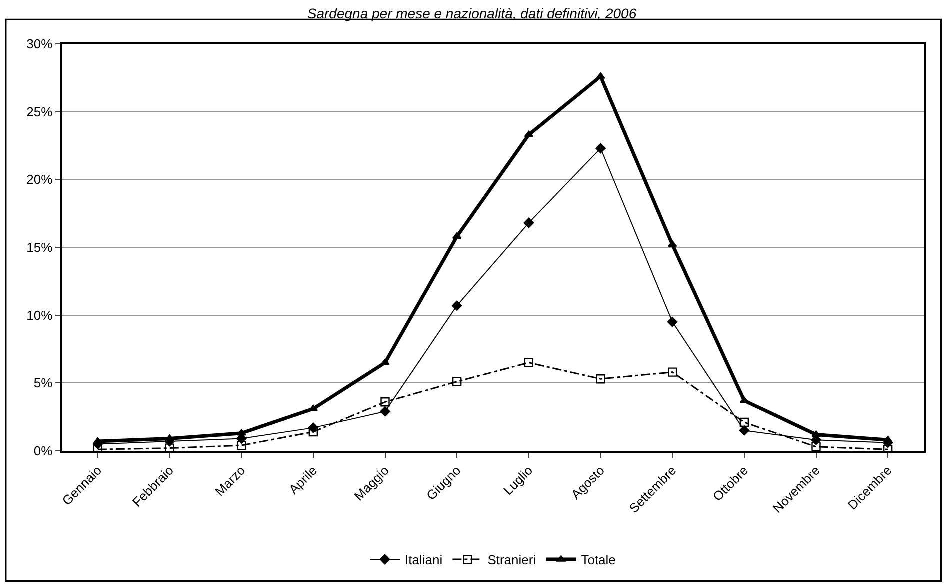 The image size is (944, 587). What do you see at coordinates (598, 560) in the screenshot?
I see `legend-label: Totale` at bounding box center [598, 560].